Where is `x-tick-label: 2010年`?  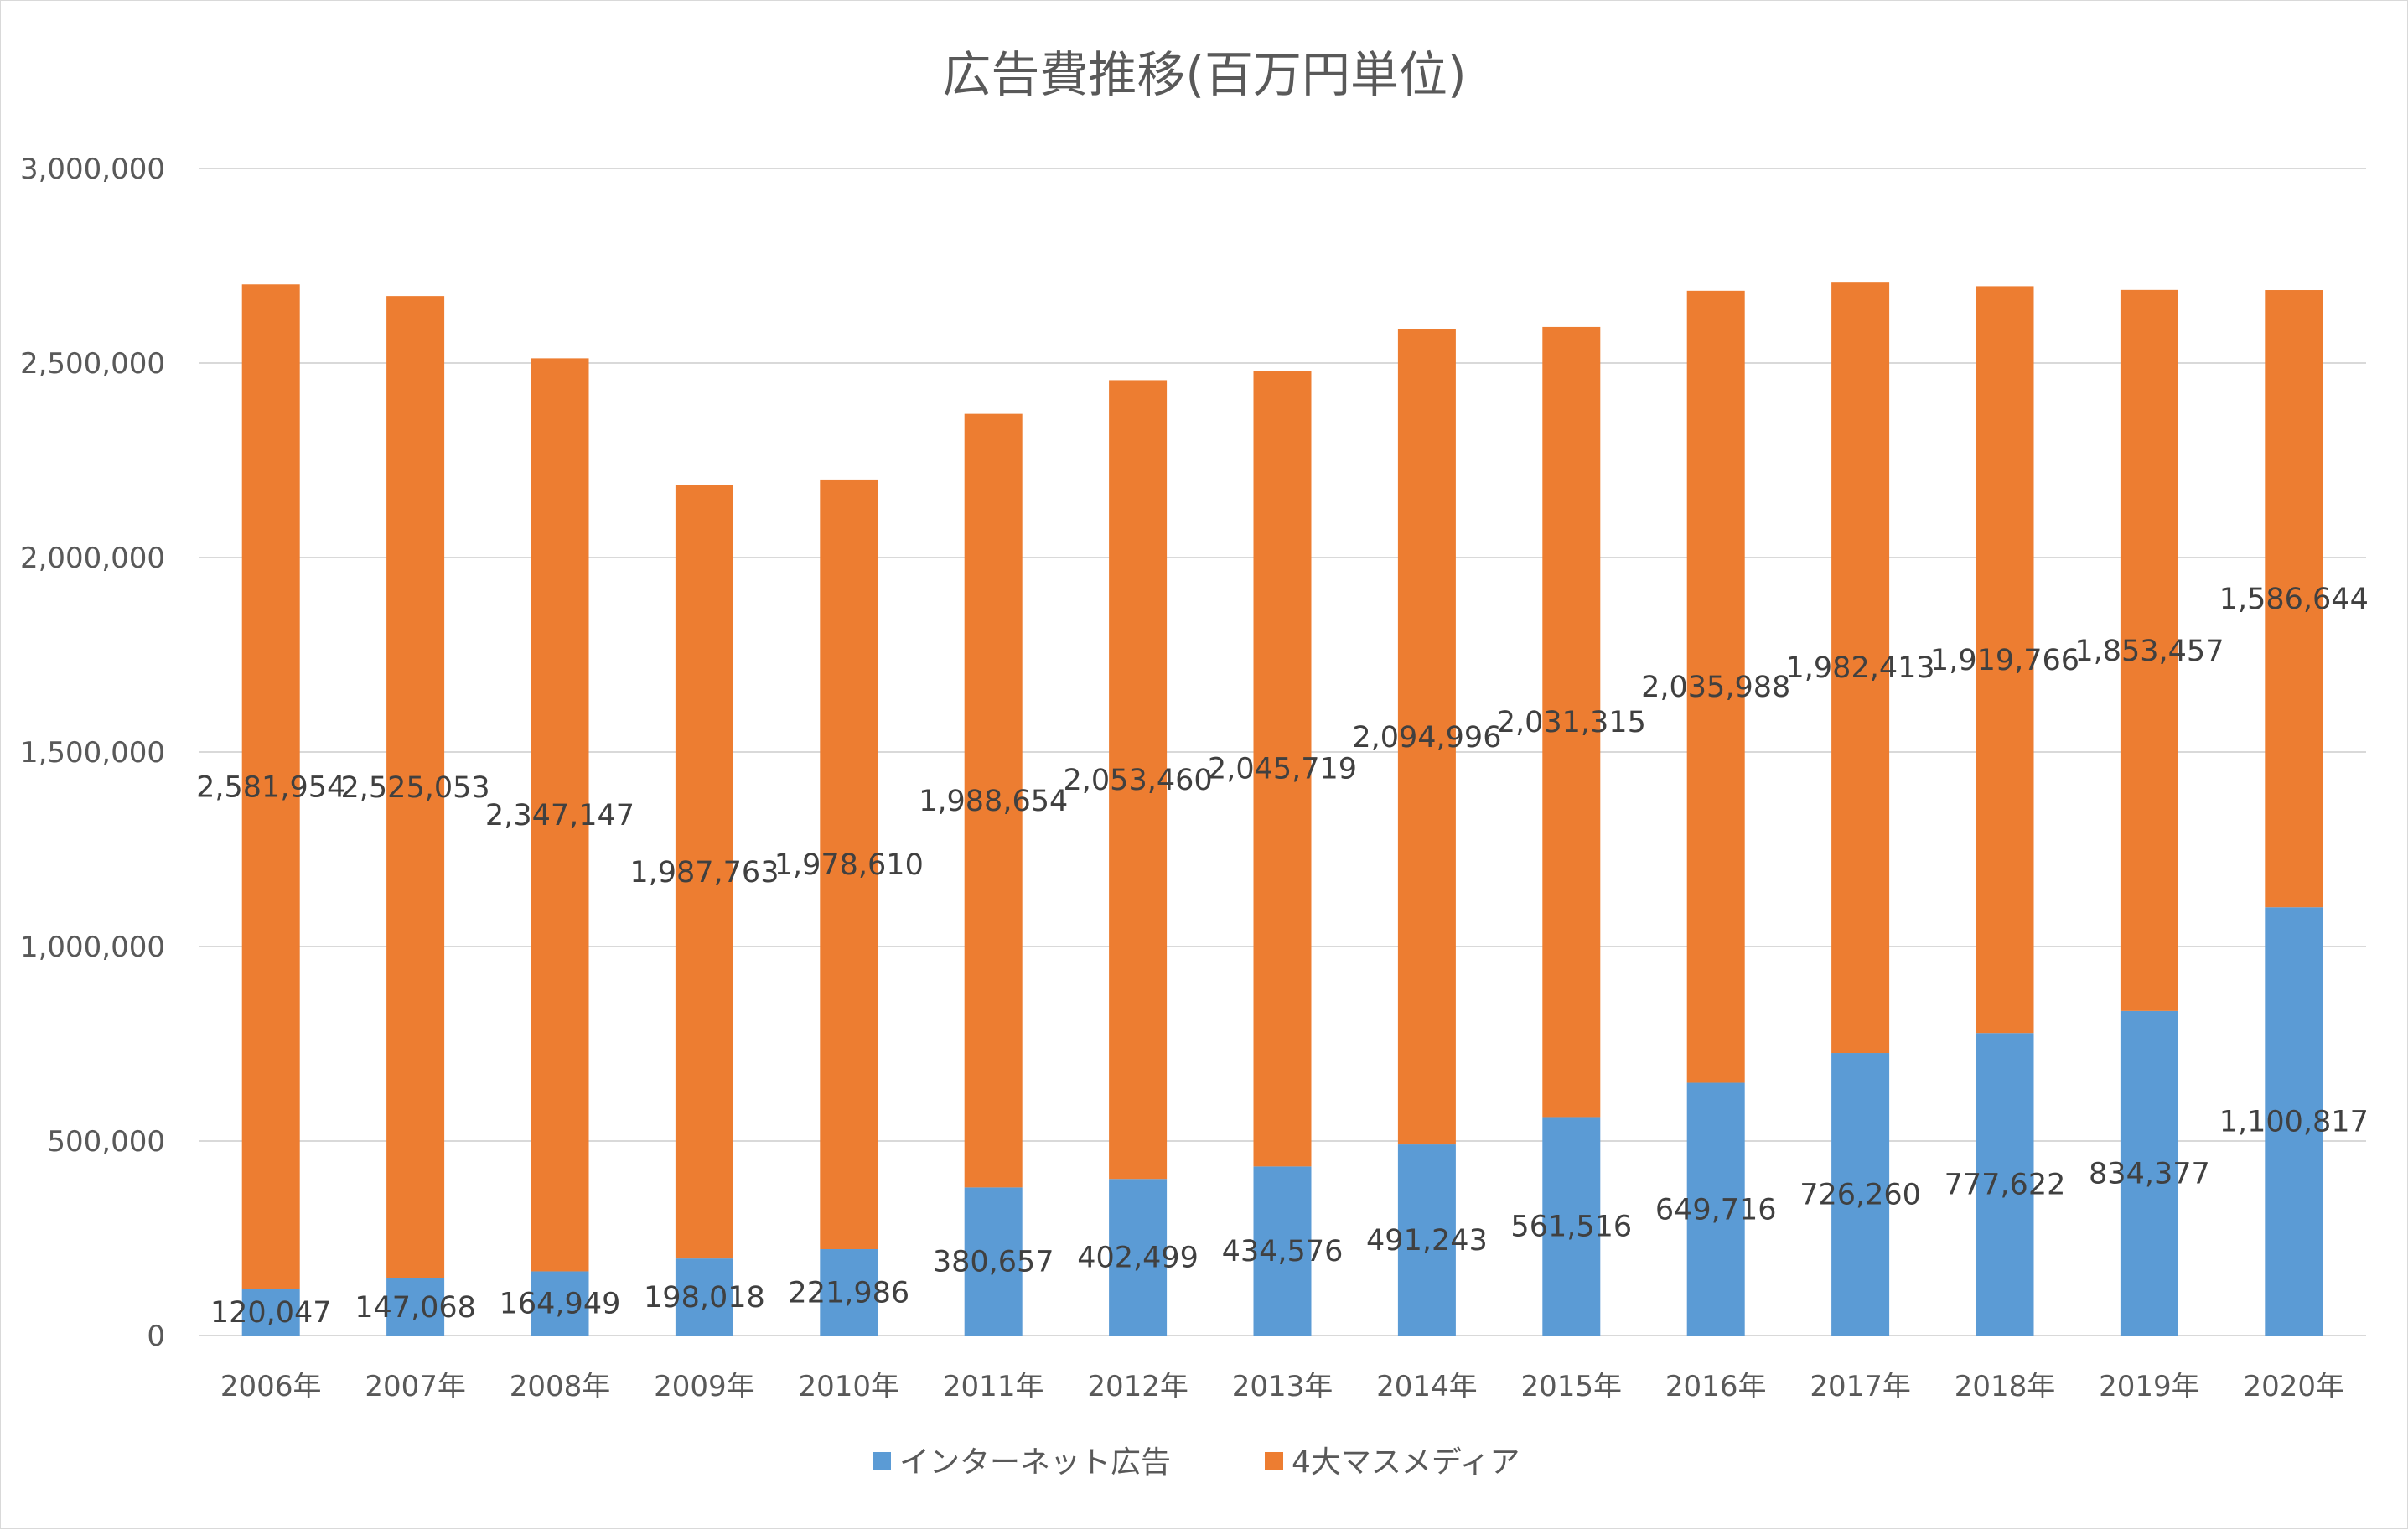
x-tick-label: 2010年 is located at coordinates (850, 1386).